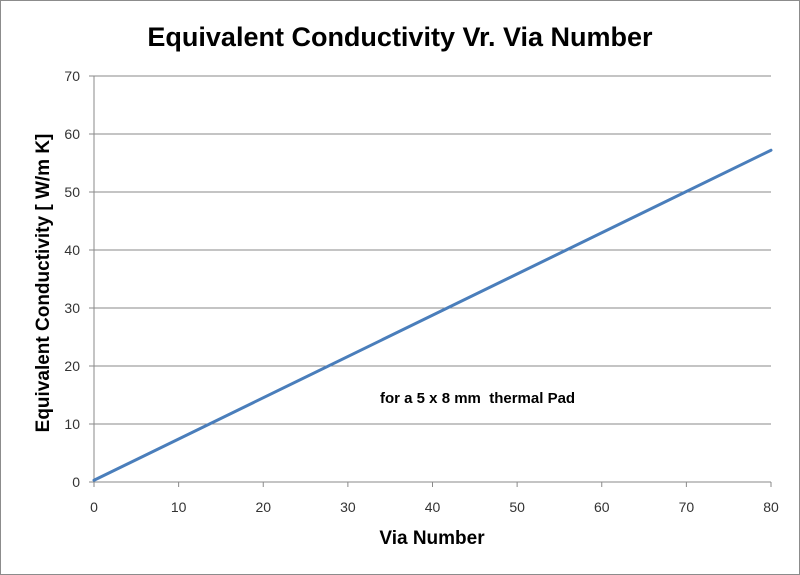 Image resolution: width=800 pixels, height=575 pixels. I want to click on y-tick-label-20: 20, so click(72, 366).